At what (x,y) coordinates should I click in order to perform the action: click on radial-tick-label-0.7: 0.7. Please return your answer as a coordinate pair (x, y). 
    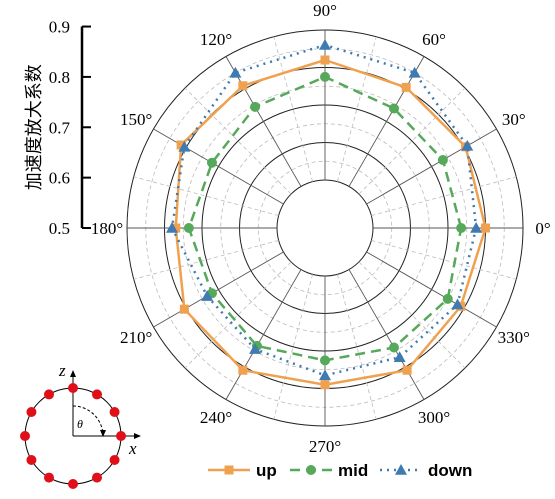
    Looking at the image, I should click on (60, 127).